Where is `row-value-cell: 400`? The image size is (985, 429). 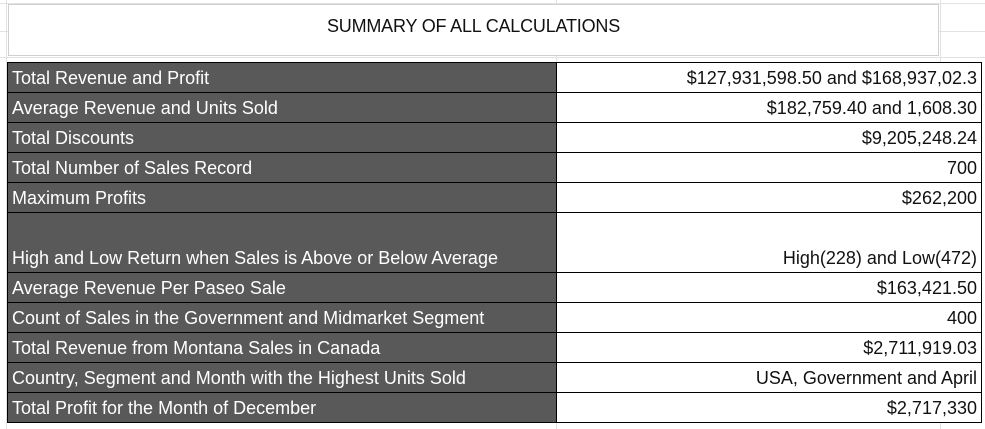
row-value-cell: 400 is located at coordinates (769, 317).